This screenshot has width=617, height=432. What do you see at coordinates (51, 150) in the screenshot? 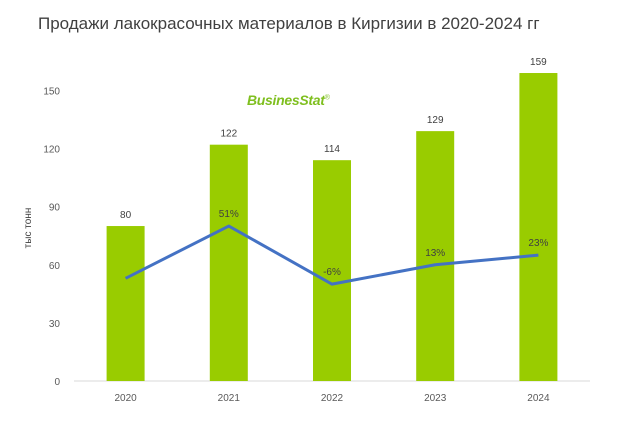
I see `y-tick-label: 120` at bounding box center [51, 150].